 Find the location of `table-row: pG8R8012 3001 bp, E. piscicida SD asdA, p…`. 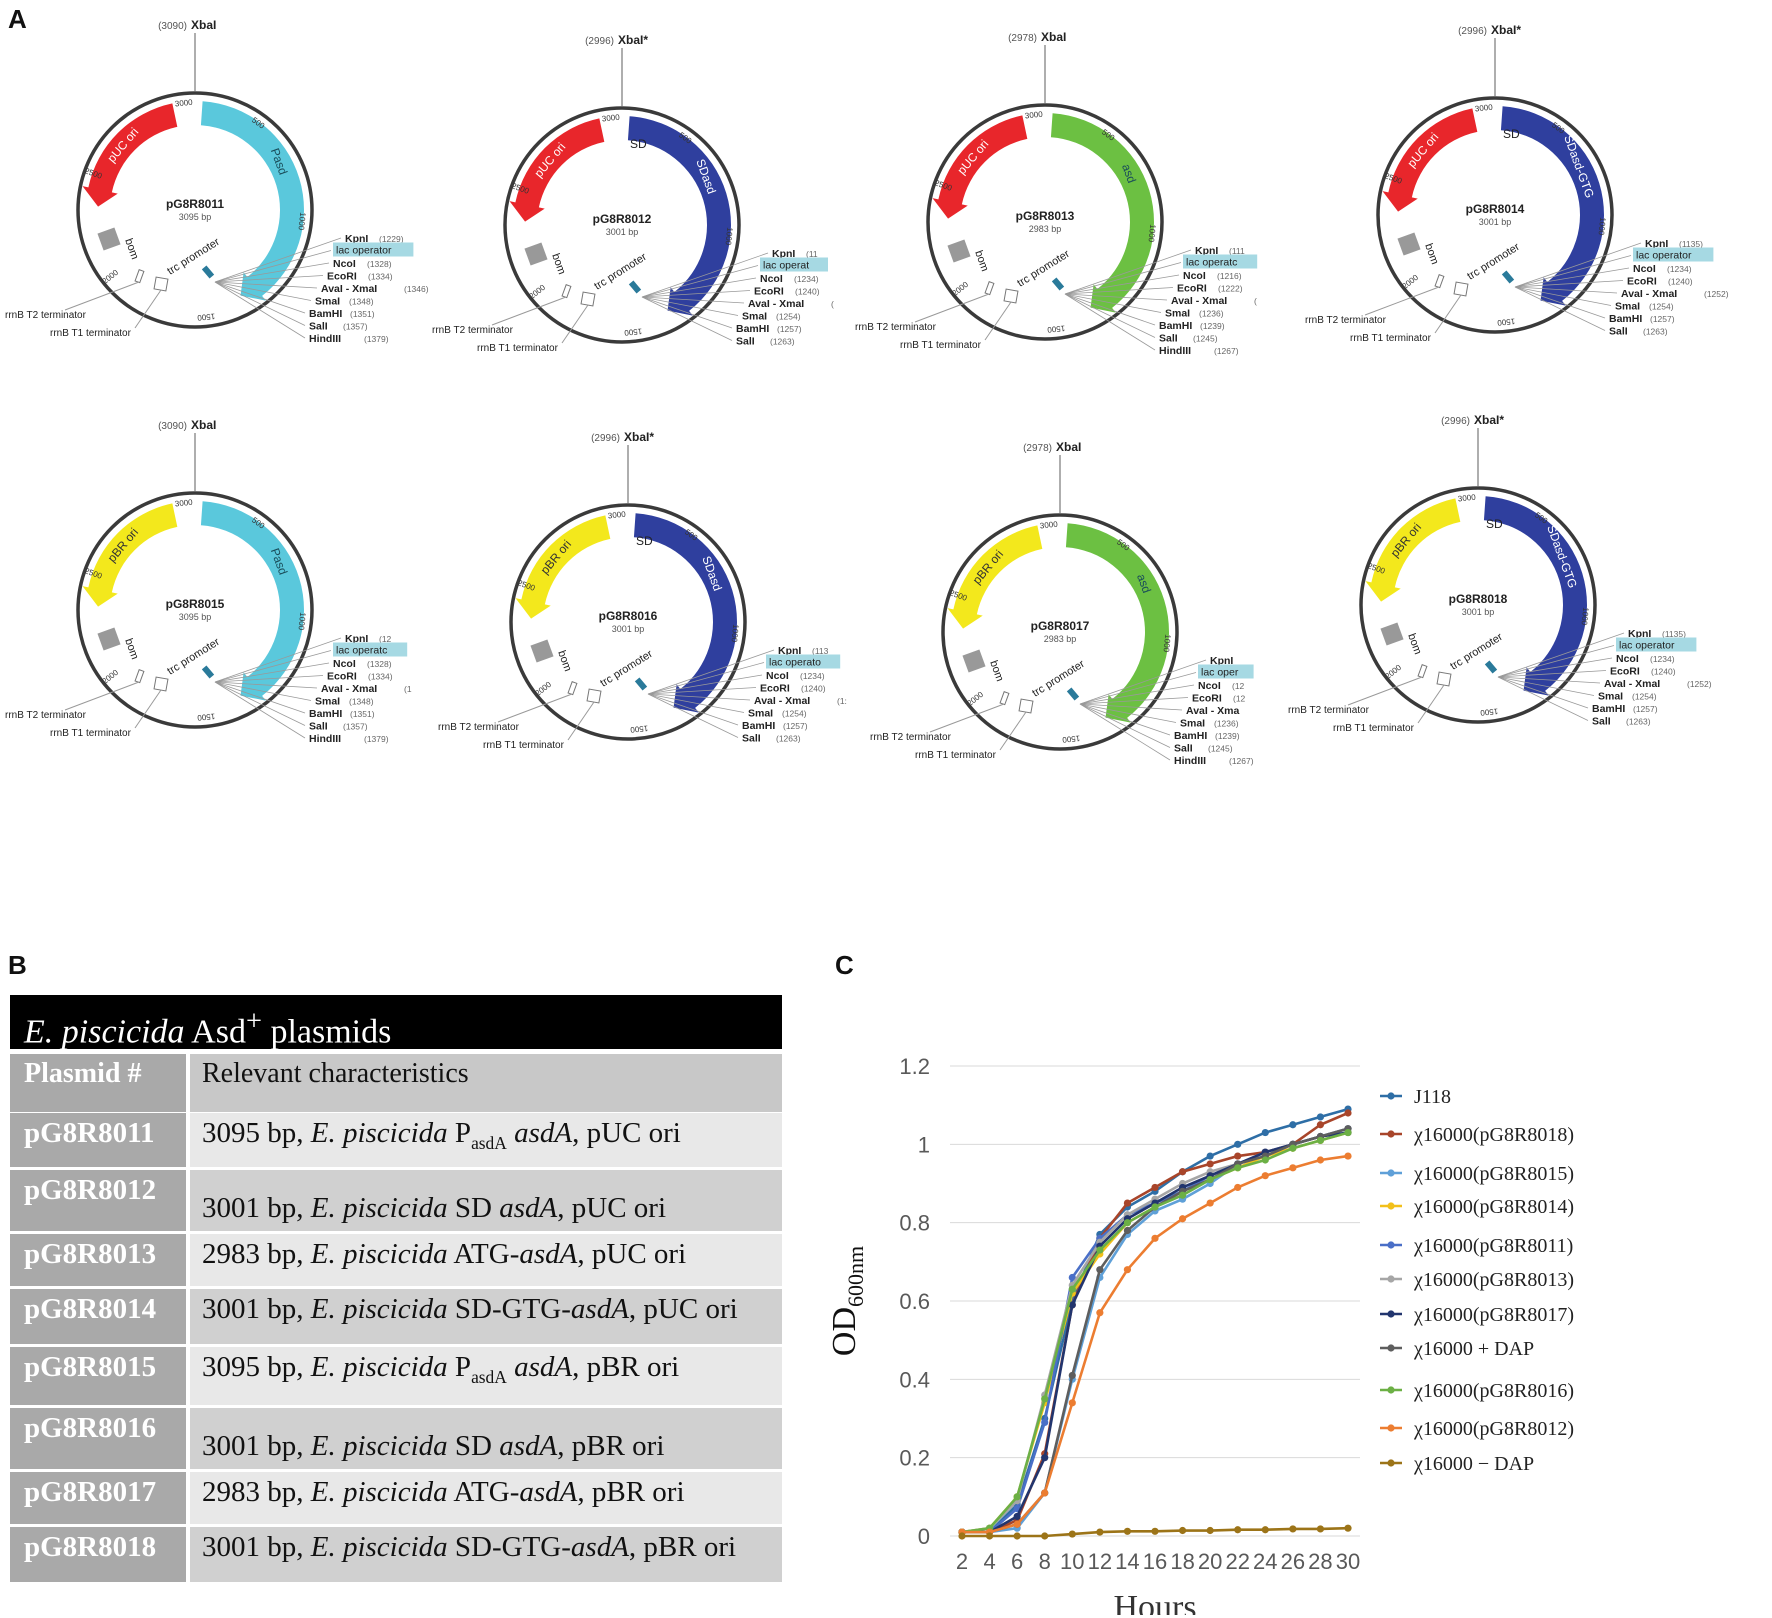

table-row: pG8R8012 3001 bp, E. piscicida SD asdA, p… is located at coordinates (396, 1200).